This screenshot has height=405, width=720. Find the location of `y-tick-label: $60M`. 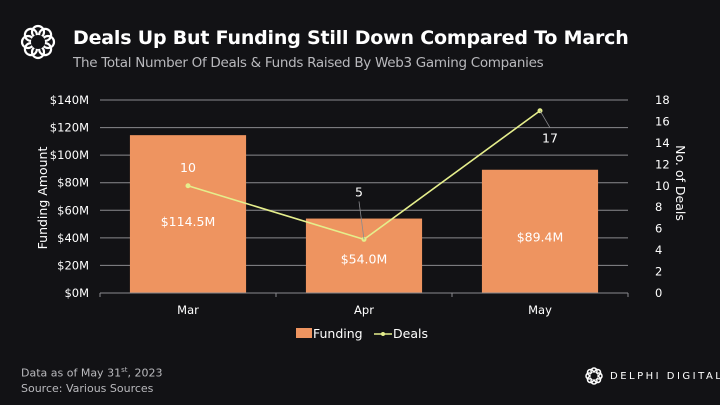

y-tick-label: $60M is located at coordinates (73, 210).